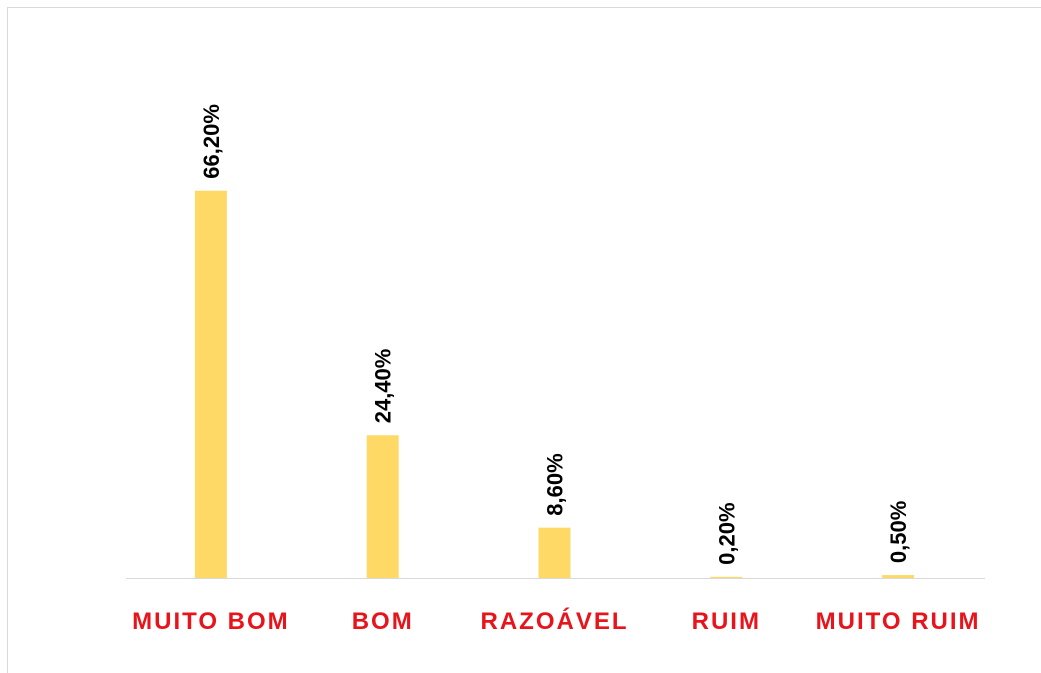  Describe the element at coordinates (726, 533) in the screenshot. I see `data-label: 0,20%` at that location.